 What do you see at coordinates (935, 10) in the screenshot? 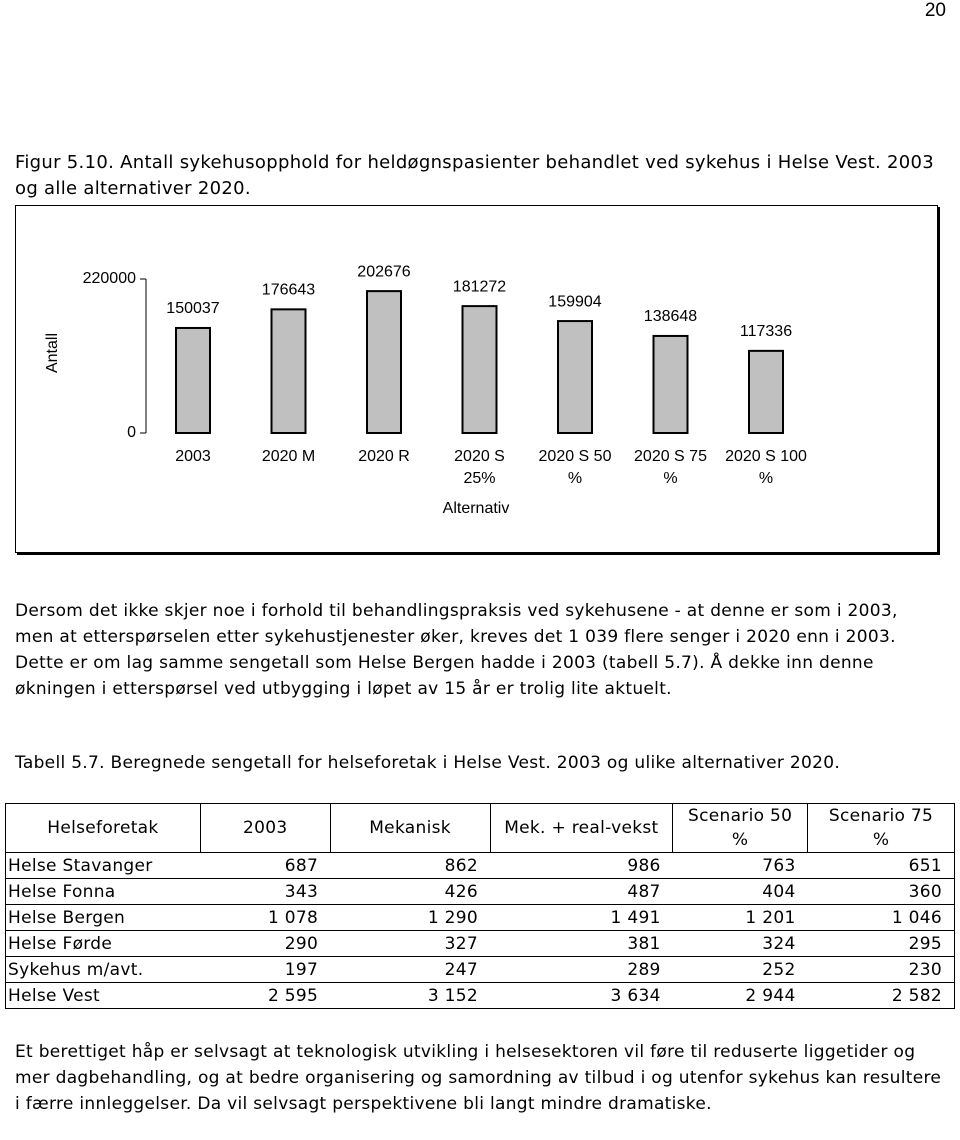
I see `page-number: 20` at bounding box center [935, 10].